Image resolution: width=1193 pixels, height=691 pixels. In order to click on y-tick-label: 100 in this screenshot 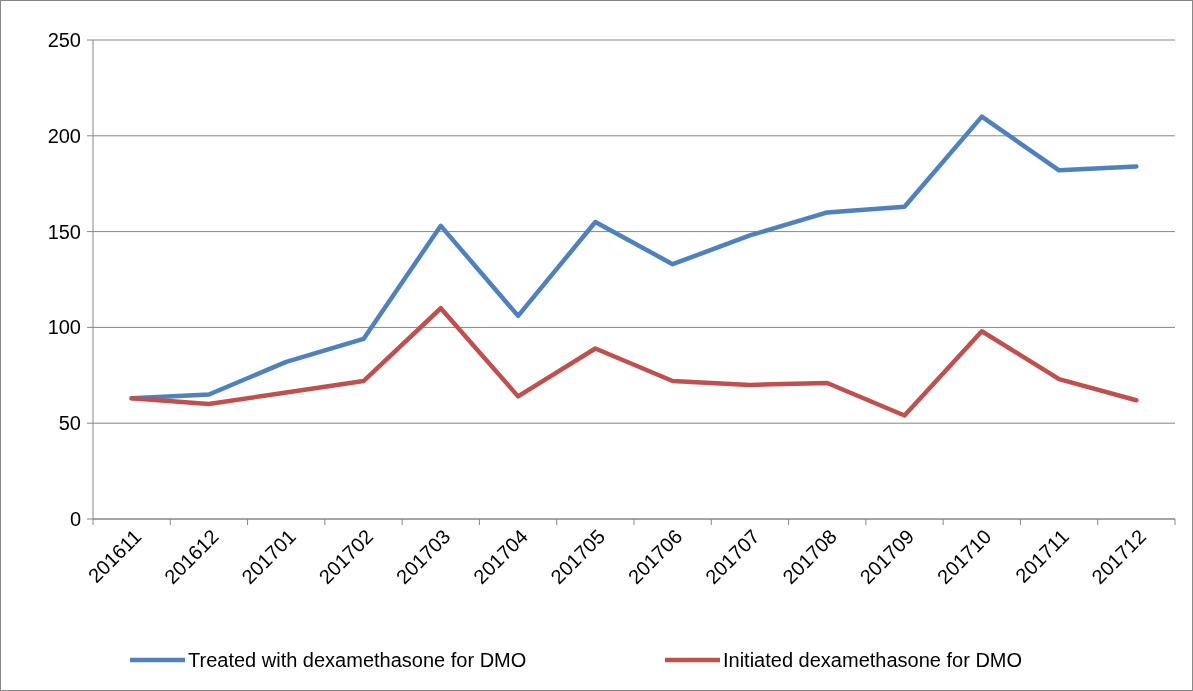, I will do `click(64, 327)`.